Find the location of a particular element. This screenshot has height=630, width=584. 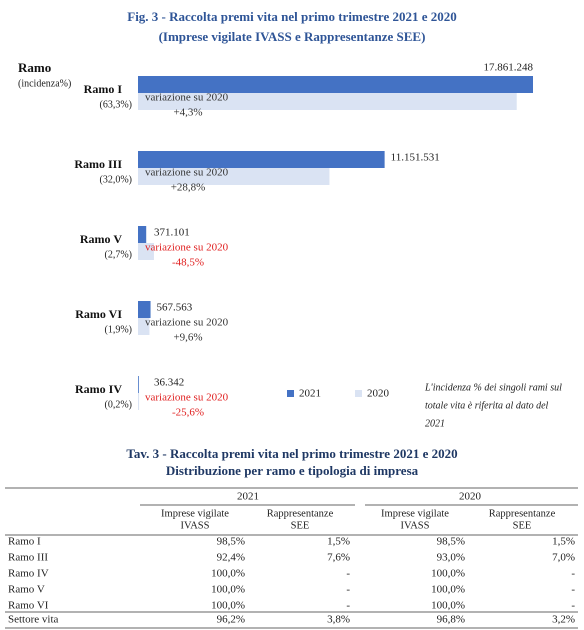

incidence-label: (32,0%) is located at coordinates (116, 179).